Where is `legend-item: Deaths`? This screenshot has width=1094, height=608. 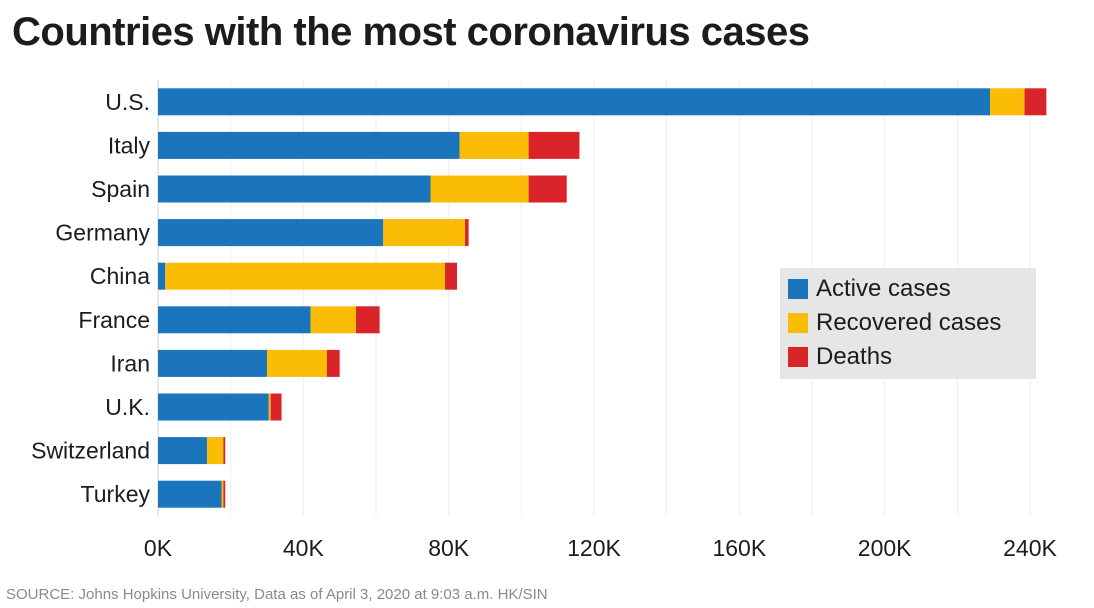 legend-item: Deaths is located at coordinates (840, 356).